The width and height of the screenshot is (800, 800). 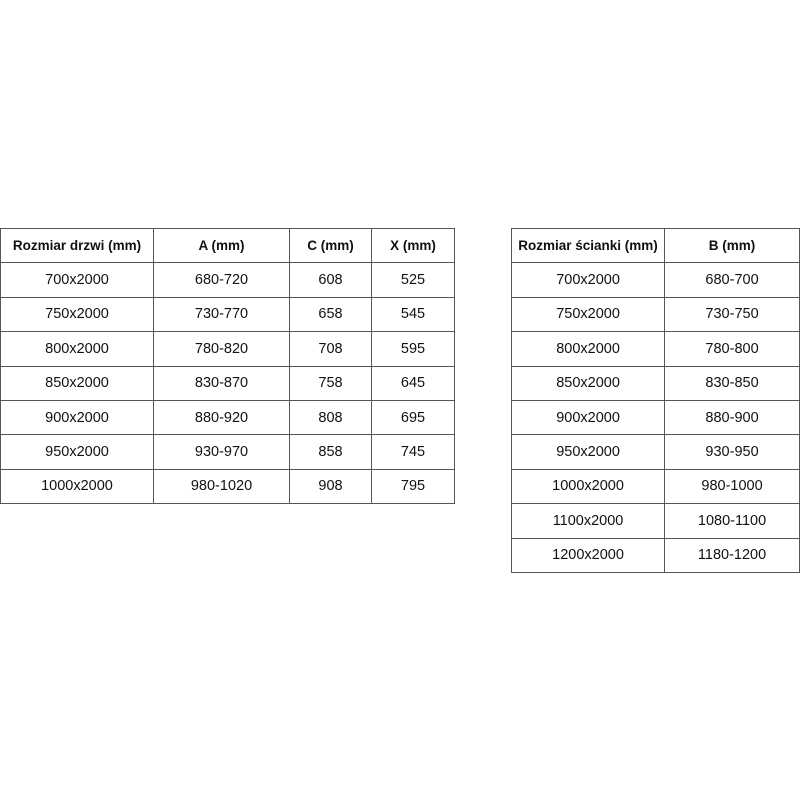 I want to click on table-row: 800x2000 780-800, so click(x=655, y=349).